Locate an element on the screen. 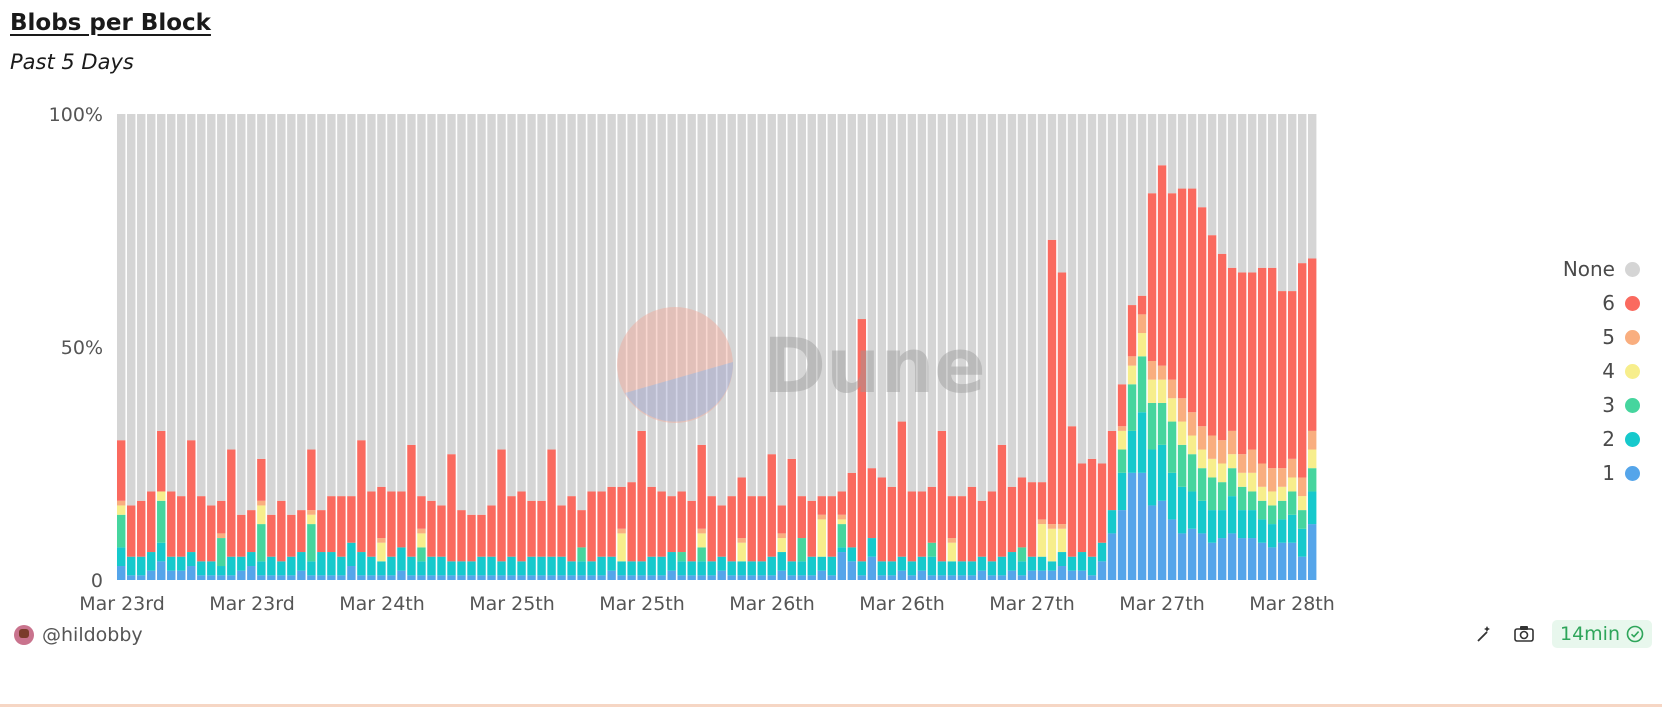  footer-author: @hildobby is located at coordinates (78, 635).